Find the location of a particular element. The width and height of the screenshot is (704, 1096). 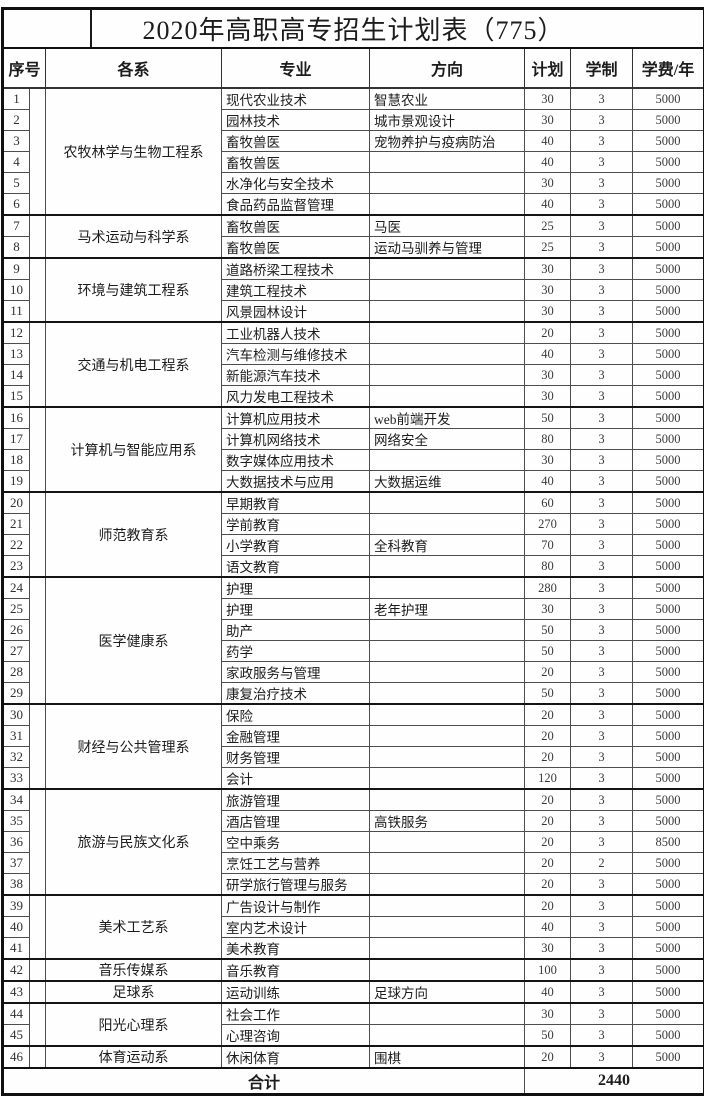

row-number-cell: 25 is located at coordinates (16, 609).